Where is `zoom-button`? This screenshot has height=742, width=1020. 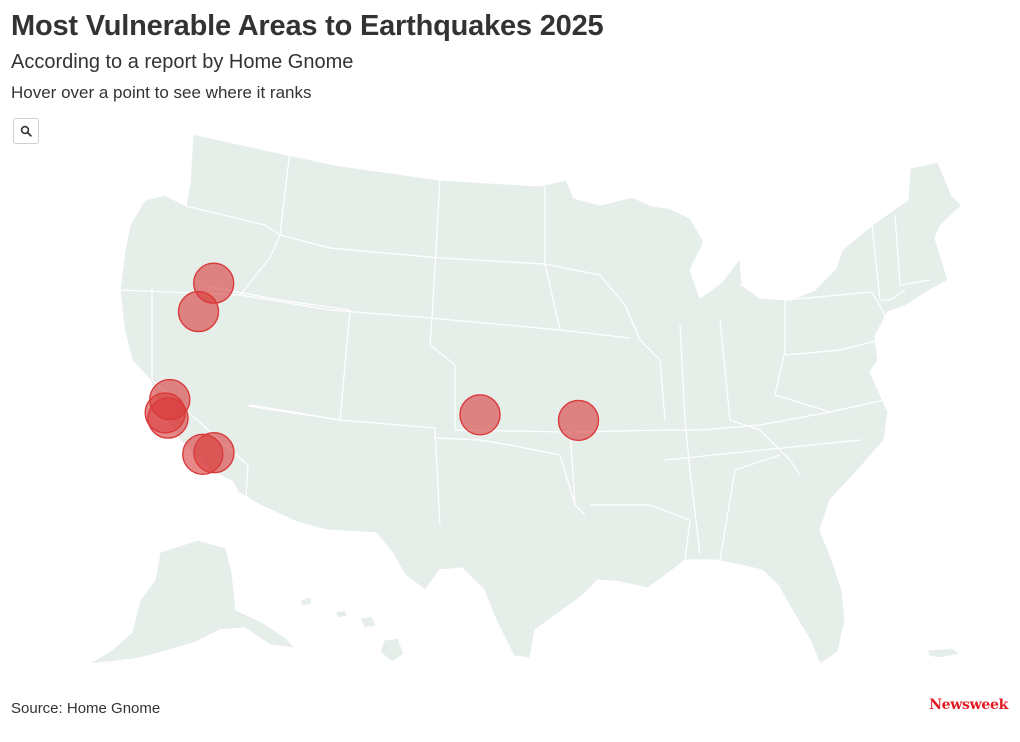 zoom-button is located at coordinates (26, 131).